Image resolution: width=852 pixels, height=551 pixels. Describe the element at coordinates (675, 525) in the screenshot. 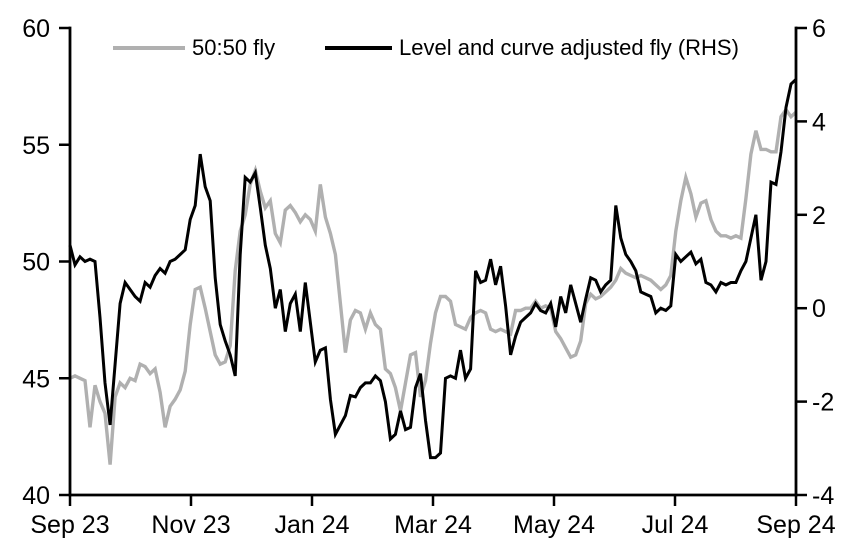

I see `x-axis-tick-label: Jul 24` at that location.